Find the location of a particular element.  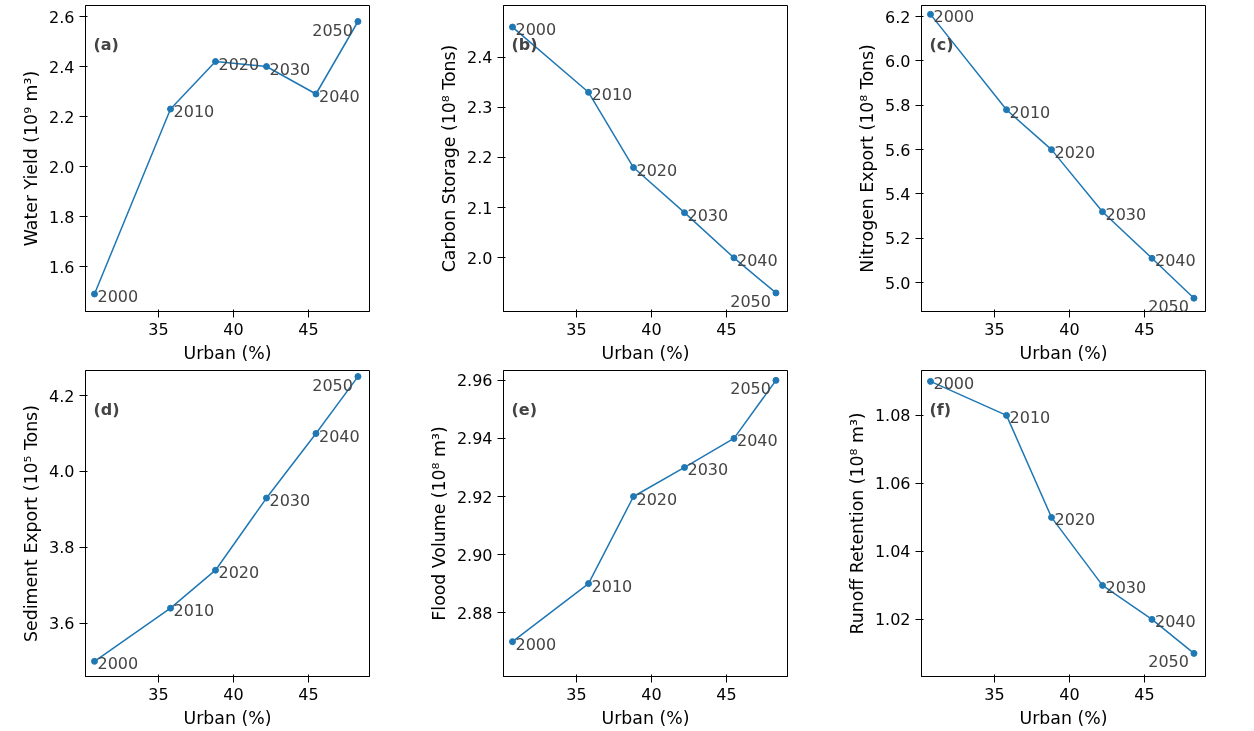

y-tick-label: 5.6 is located at coordinates (898, 150).